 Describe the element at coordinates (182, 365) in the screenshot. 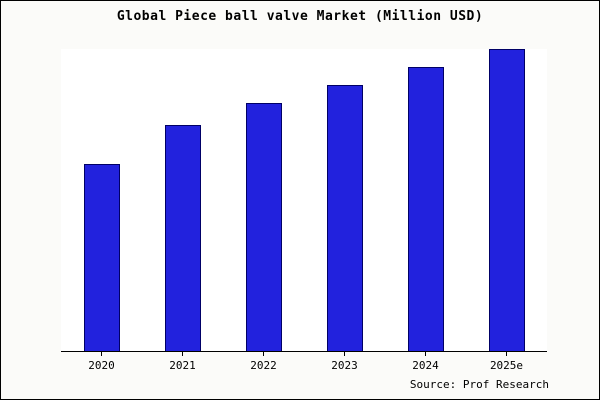

I see `x-tick-label-2021: 2021` at that location.